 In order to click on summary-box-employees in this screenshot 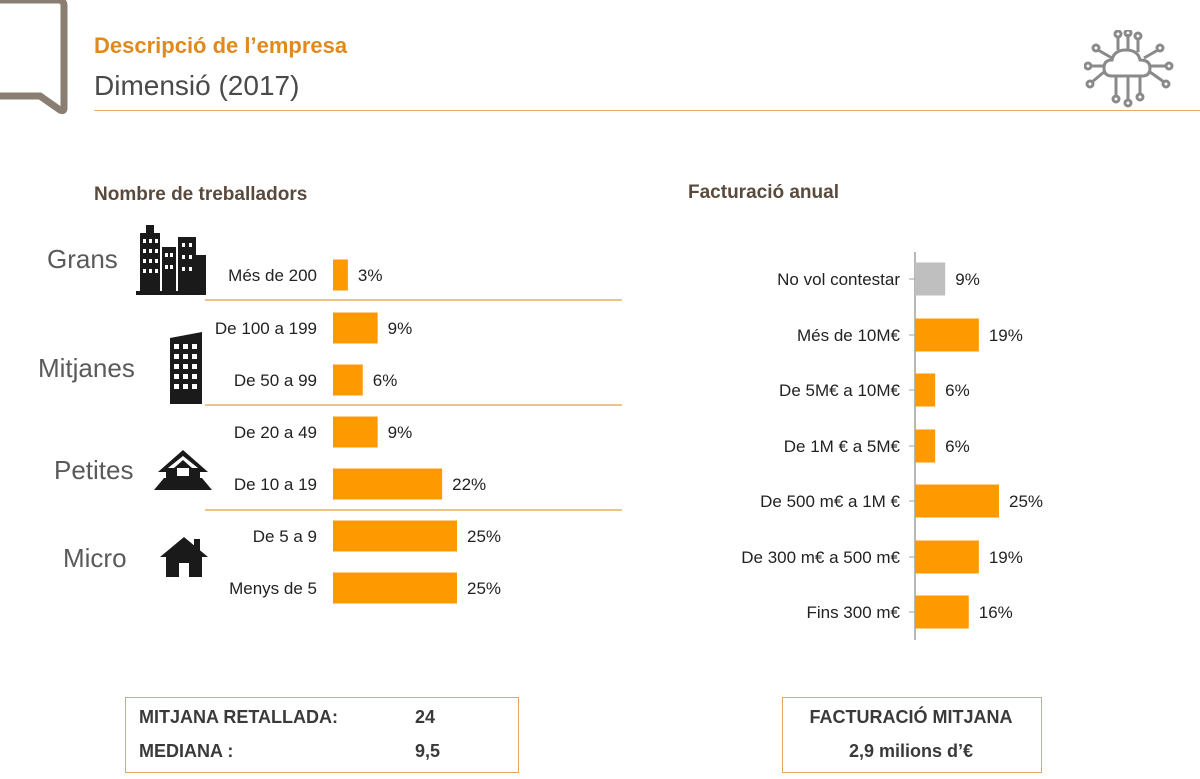, I will do `click(322, 735)`.